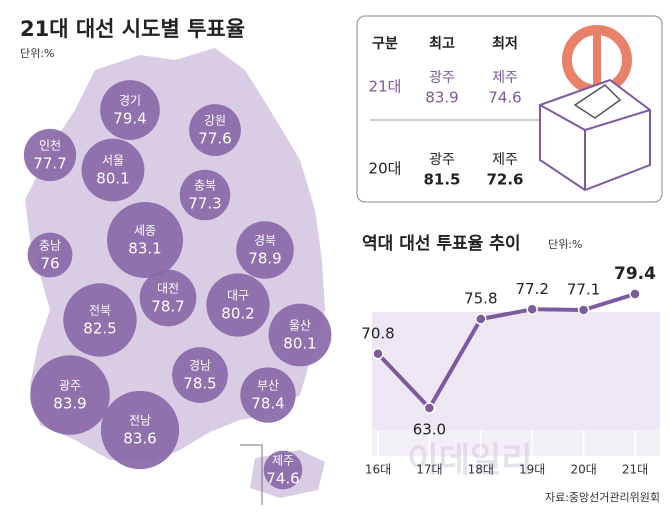 This screenshot has height=529, width=670. I want to click on chart-title: 역대 대선 투표율 추이, so click(441, 244).